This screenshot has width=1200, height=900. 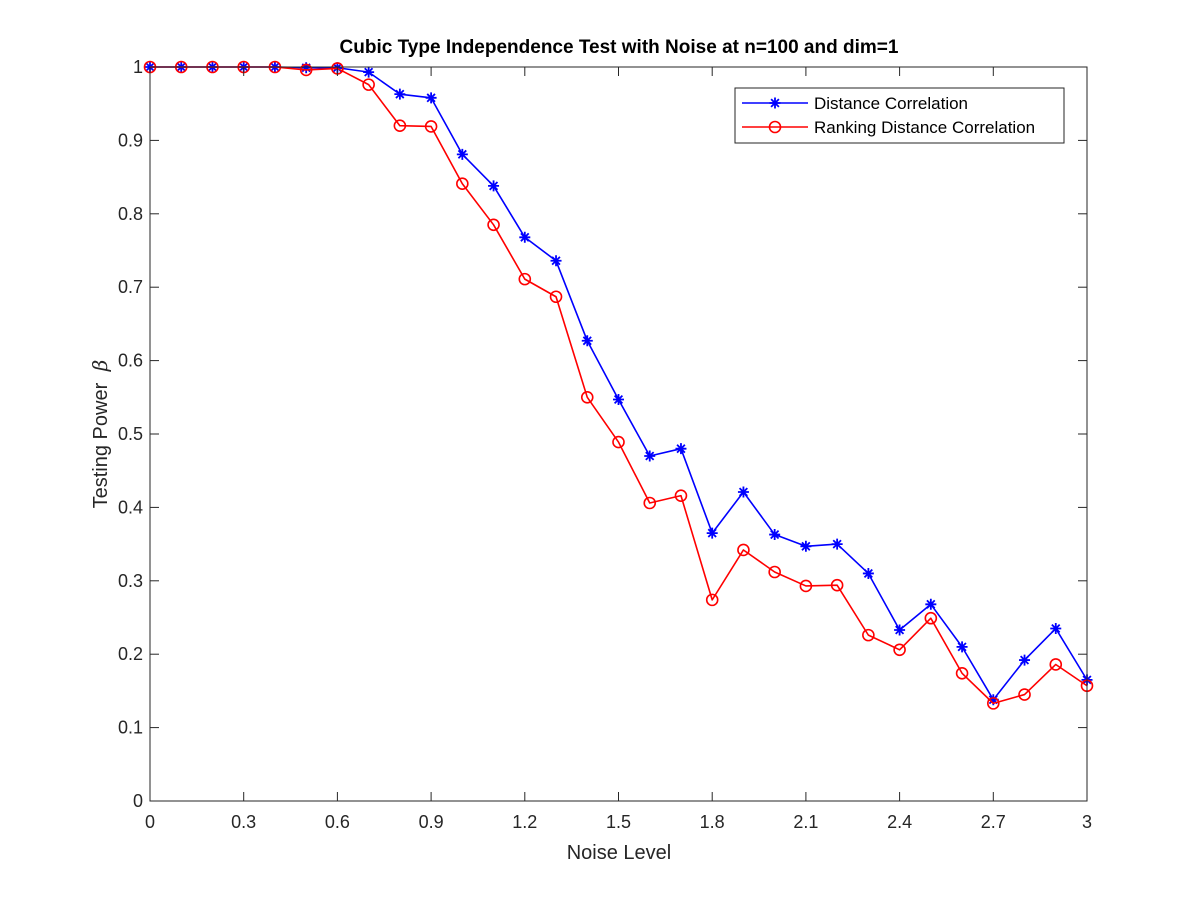 What do you see at coordinates (138, 67) in the screenshot?
I see `y-tick-label: 1` at bounding box center [138, 67].